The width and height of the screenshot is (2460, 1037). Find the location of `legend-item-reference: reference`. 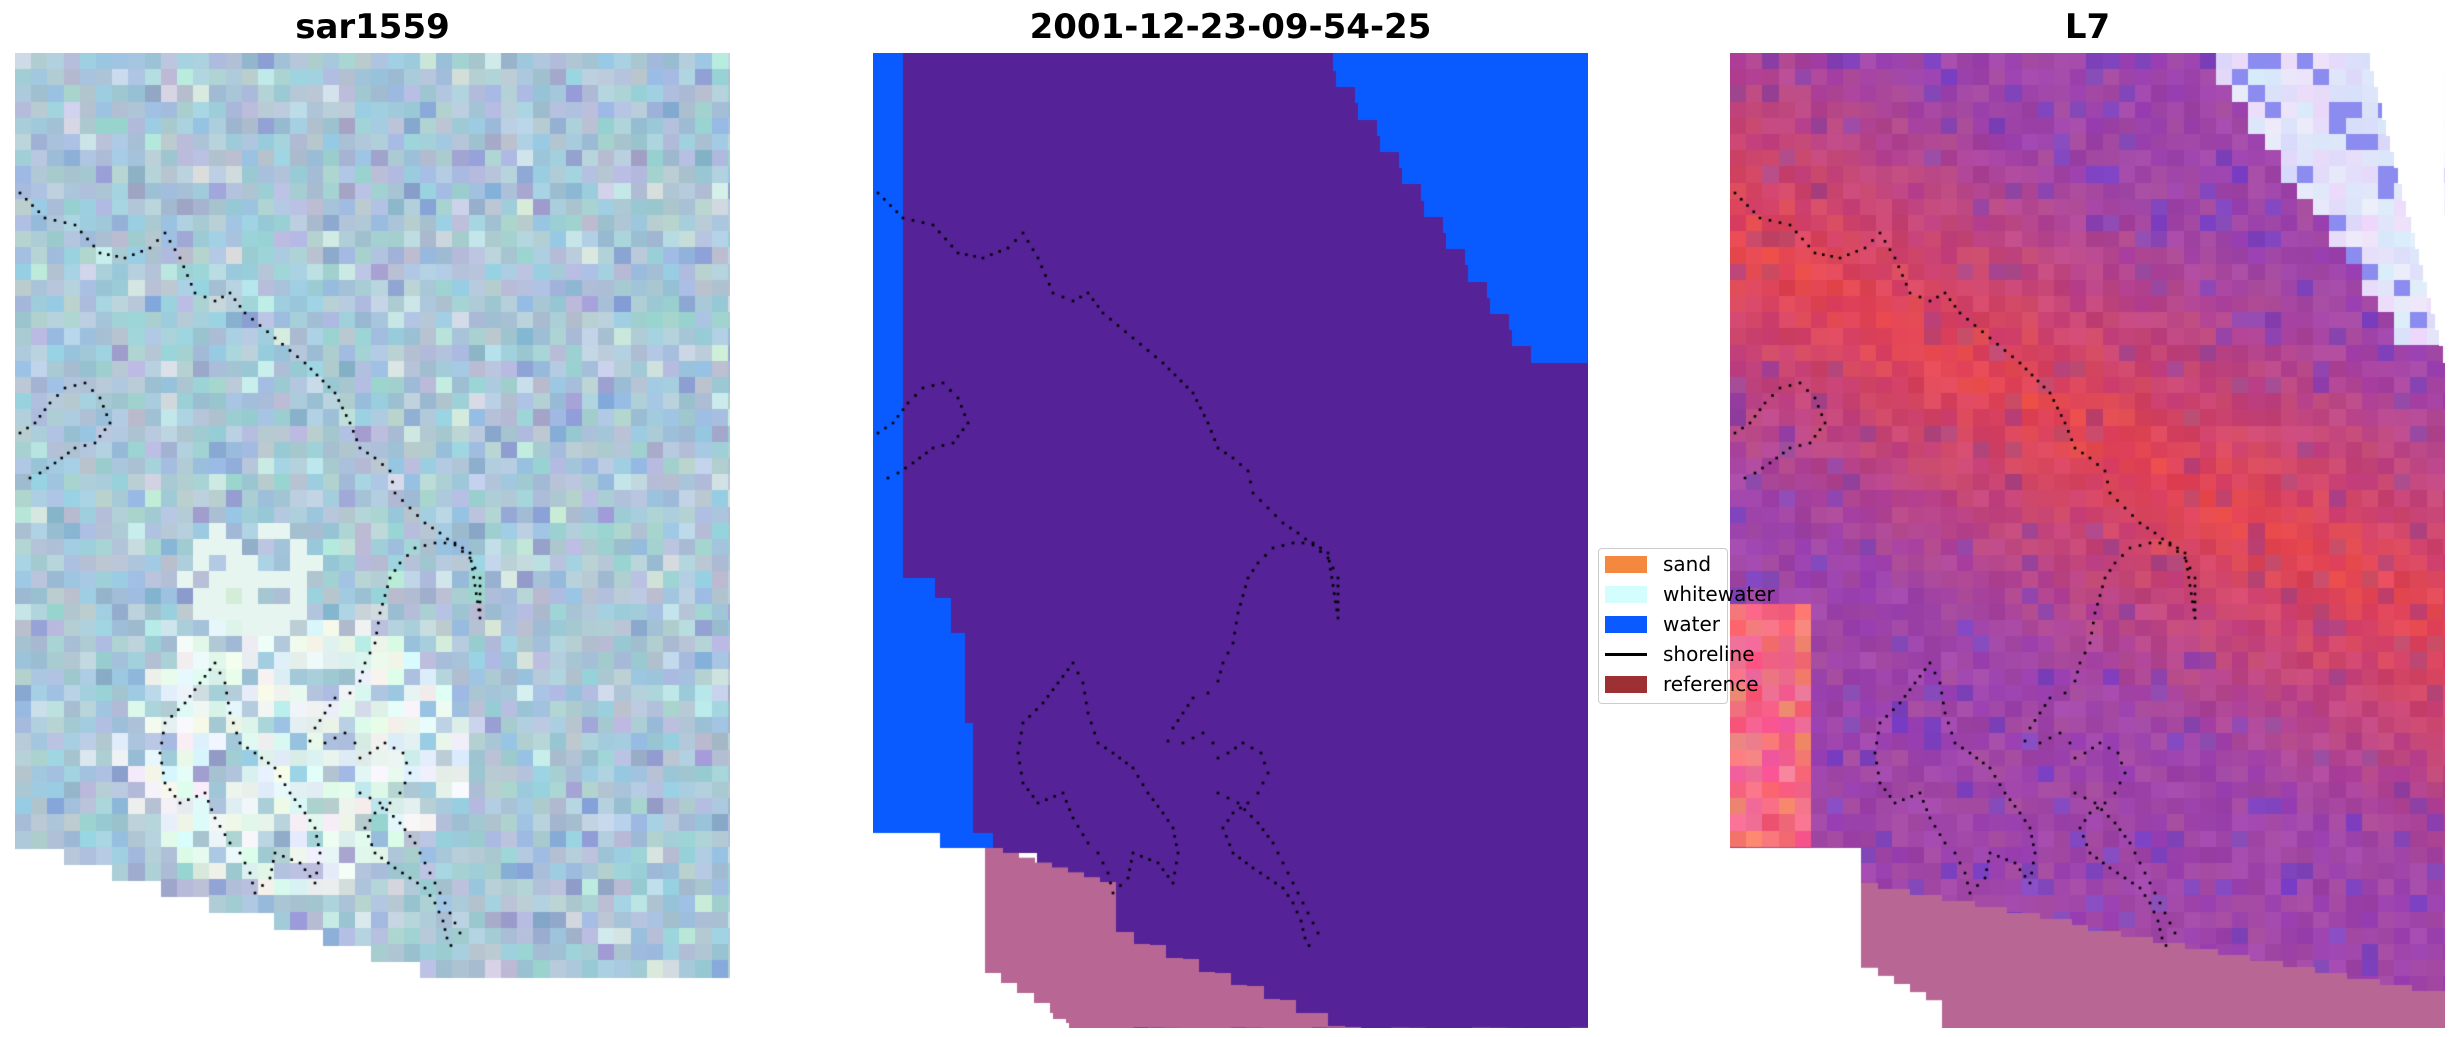

legend-item-reference: reference is located at coordinates (1682, 684).